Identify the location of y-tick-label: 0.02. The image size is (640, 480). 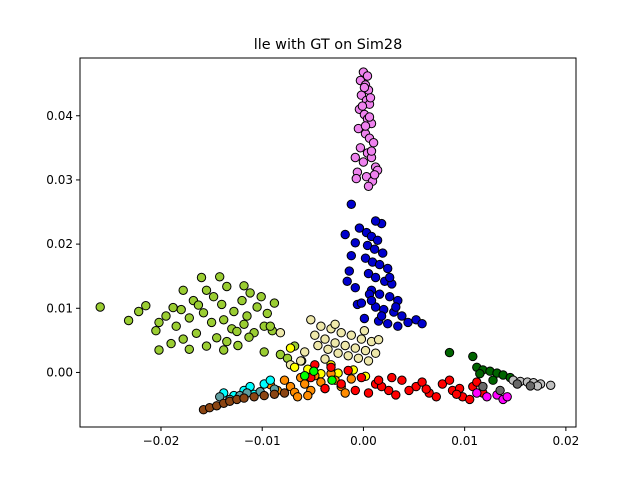
(59, 244).